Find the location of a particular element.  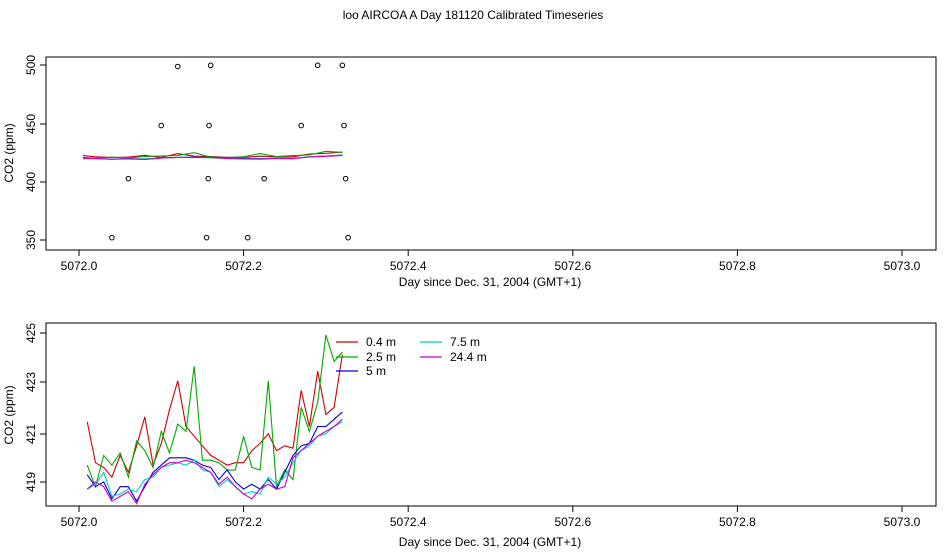

y-tick-label: 400 is located at coordinates (31, 182).